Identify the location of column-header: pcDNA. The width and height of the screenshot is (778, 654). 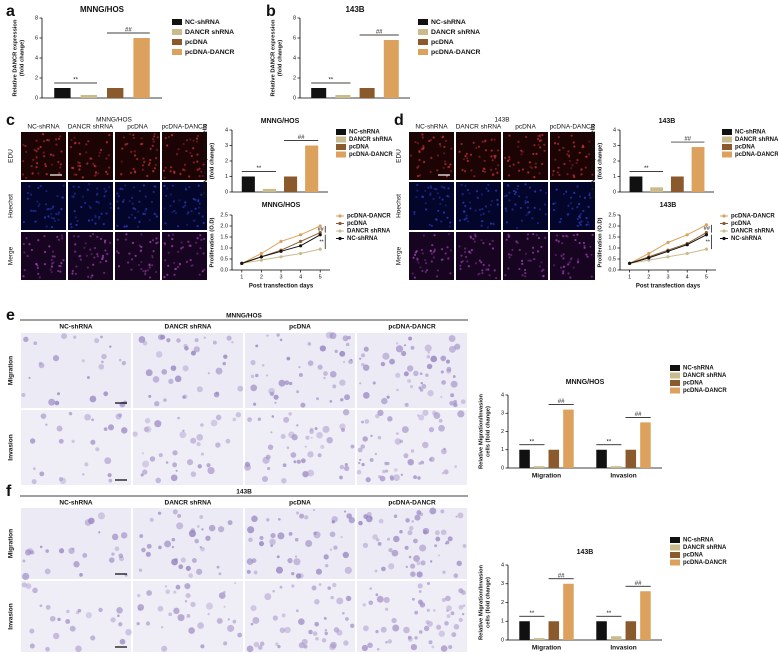
(137, 127).